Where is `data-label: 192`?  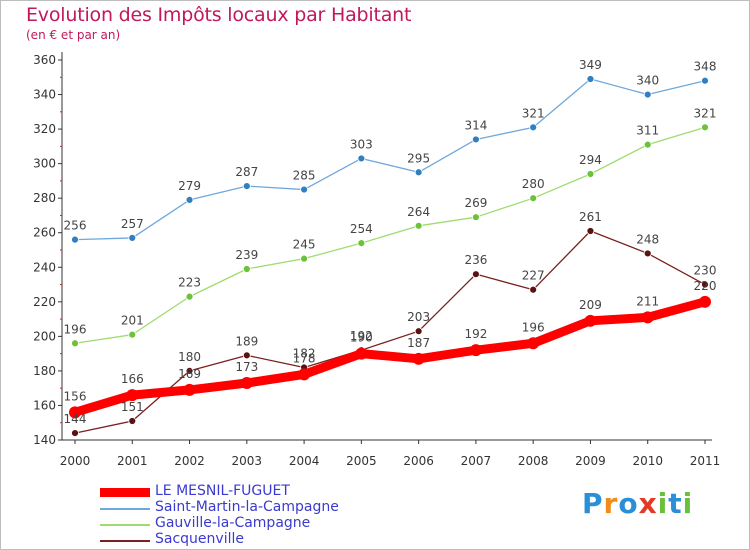
data-label: 192 is located at coordinates (361, 336).